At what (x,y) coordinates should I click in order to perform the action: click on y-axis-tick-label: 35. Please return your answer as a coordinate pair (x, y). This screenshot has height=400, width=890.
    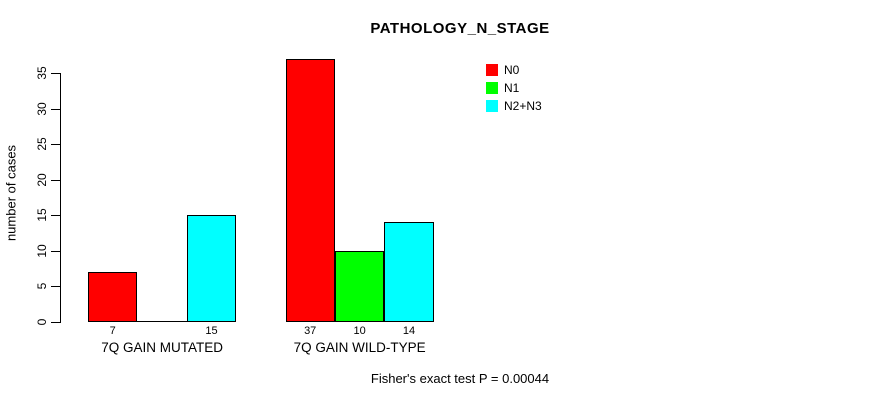
    Looking at the image, I should click on (42, 73).